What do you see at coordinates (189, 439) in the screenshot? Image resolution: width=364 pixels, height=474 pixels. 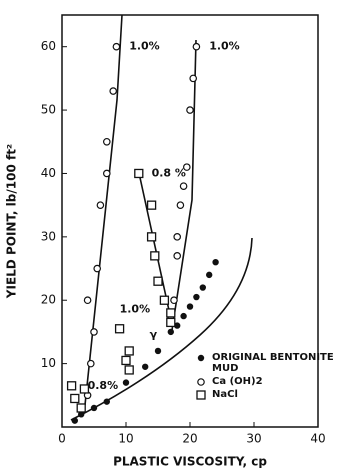 I see `x-tick-label: 20` at bounding box center [189, 439].